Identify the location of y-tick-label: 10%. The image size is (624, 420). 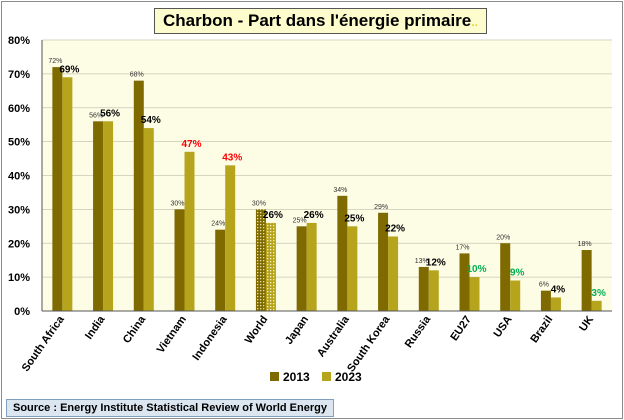
(19, 278).